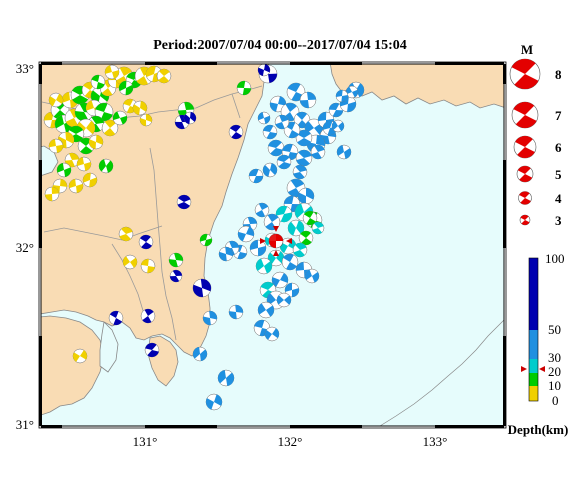 This screenshot has height=500, width=580. What do you see at coordinates (558, 174) in the screenshot?
I see `magnitude-legend-label: 5` at bounding box center [558, 174].